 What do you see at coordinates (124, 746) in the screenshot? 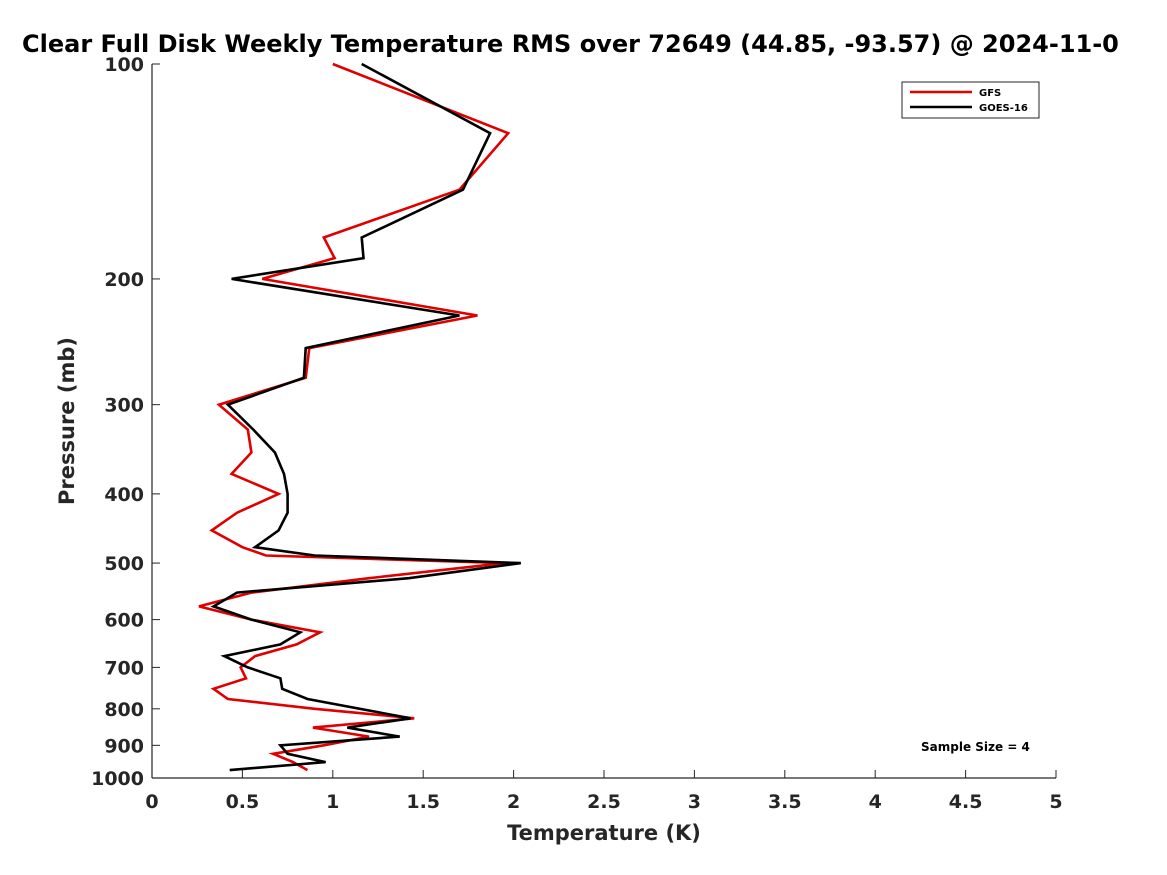
I see `y-tick-label: 900` at bounding box center [124, 746].